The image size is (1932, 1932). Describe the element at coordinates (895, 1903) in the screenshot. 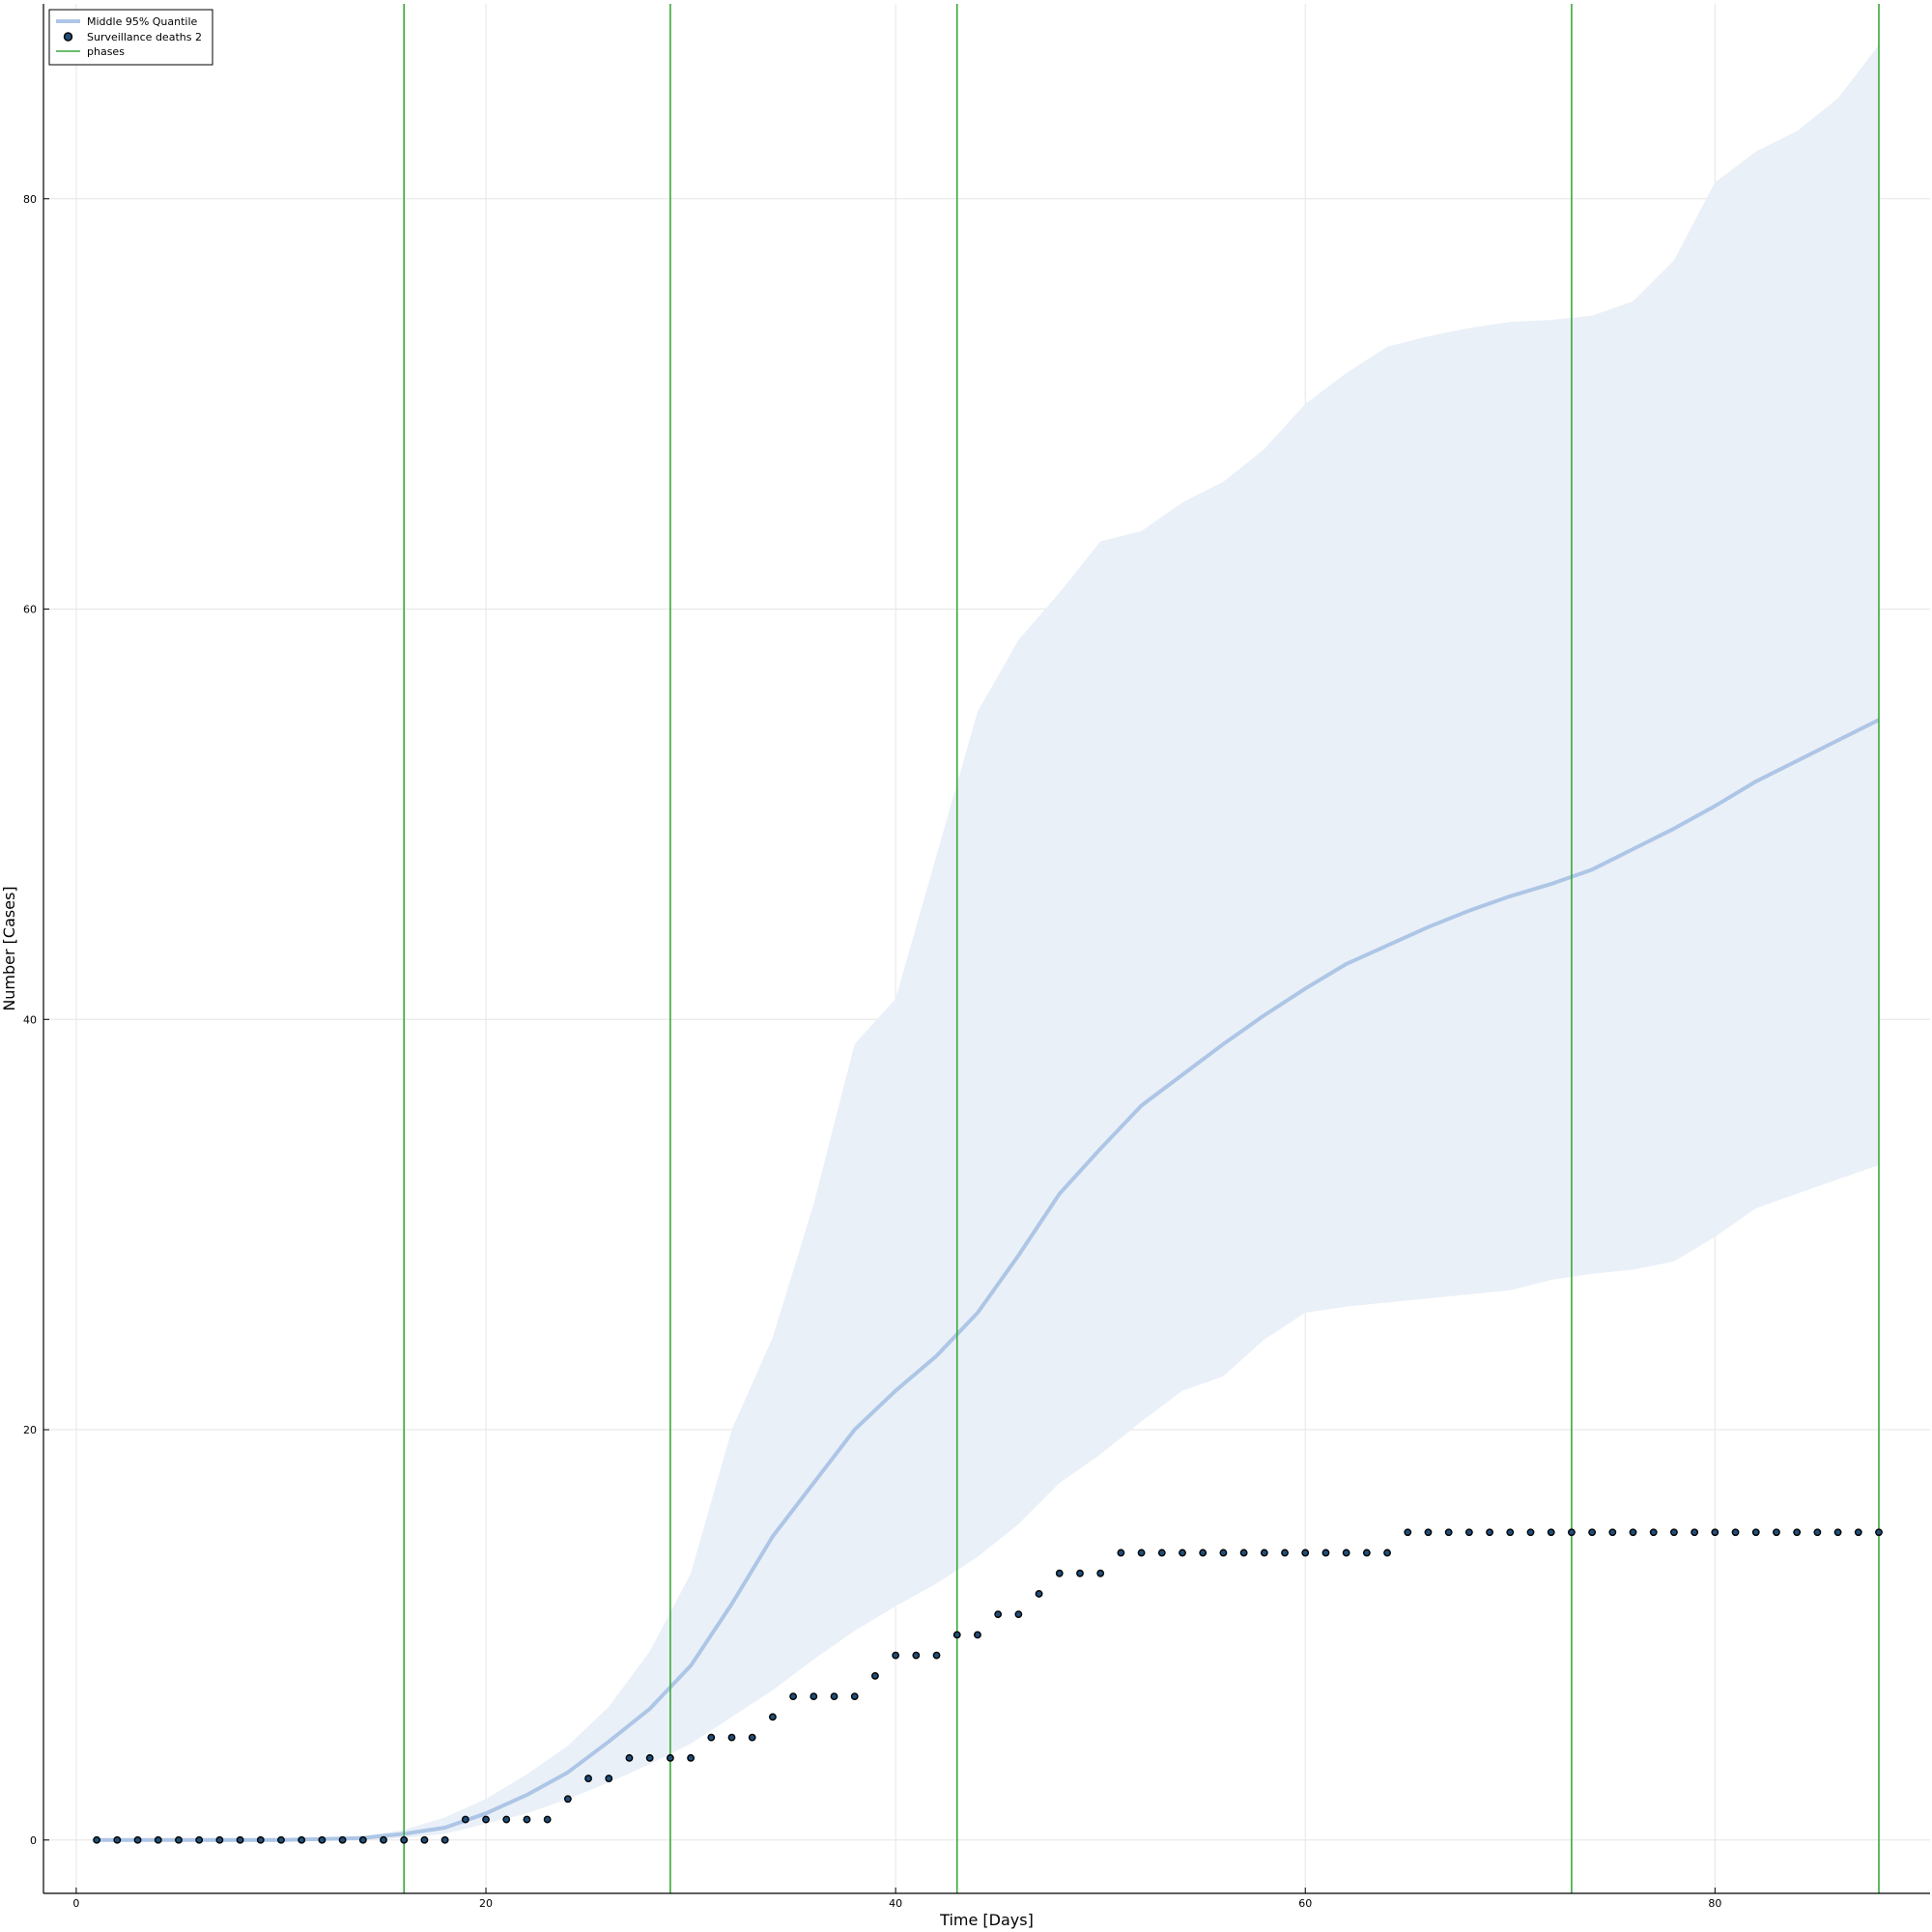

I see `x-tick-label: 40` at that location.